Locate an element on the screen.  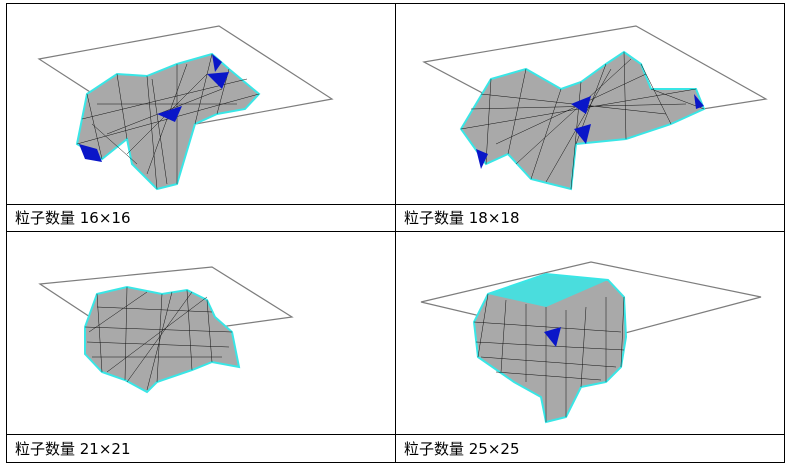
panel-caption: 粒子数量 16×16 is located at coordinates (73, 218).